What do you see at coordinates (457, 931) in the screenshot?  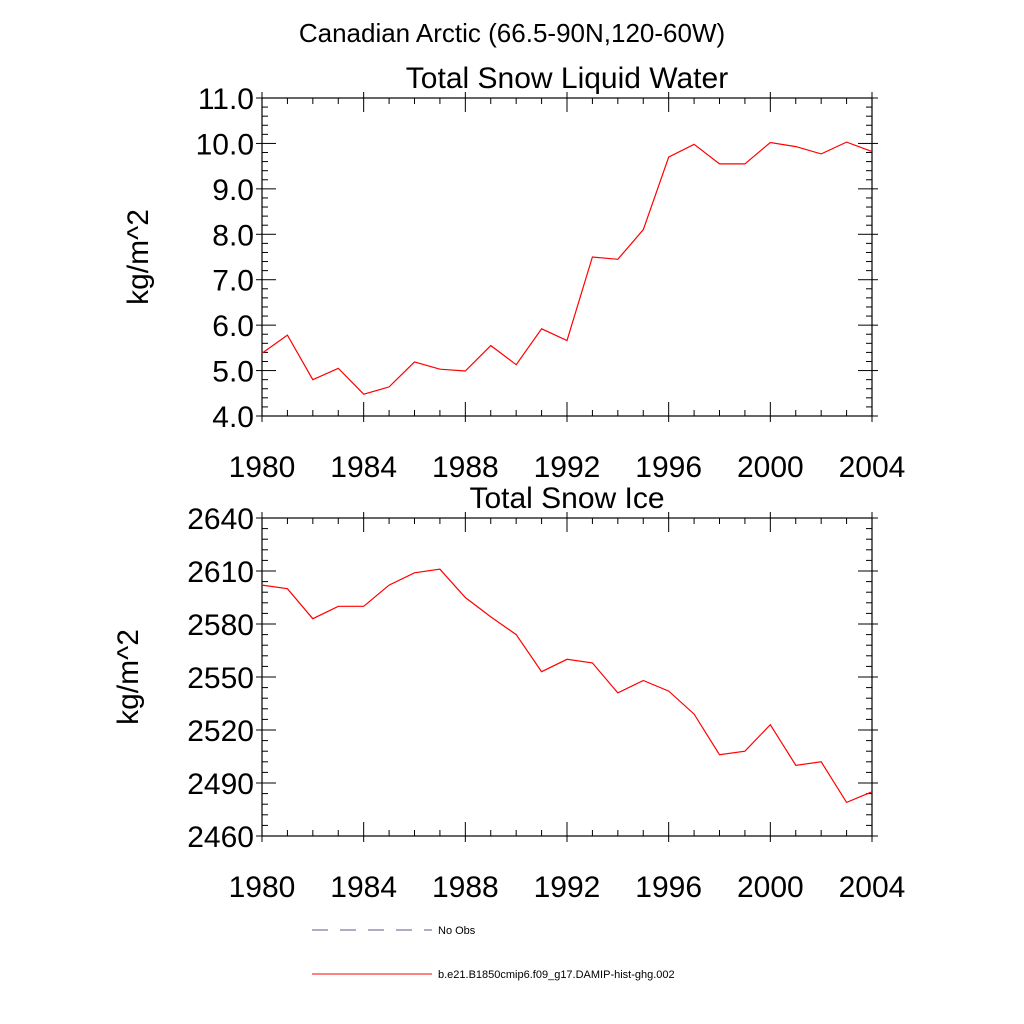 I see `legend-label-no-obs: No Obs` at bounding box center [457, 931].